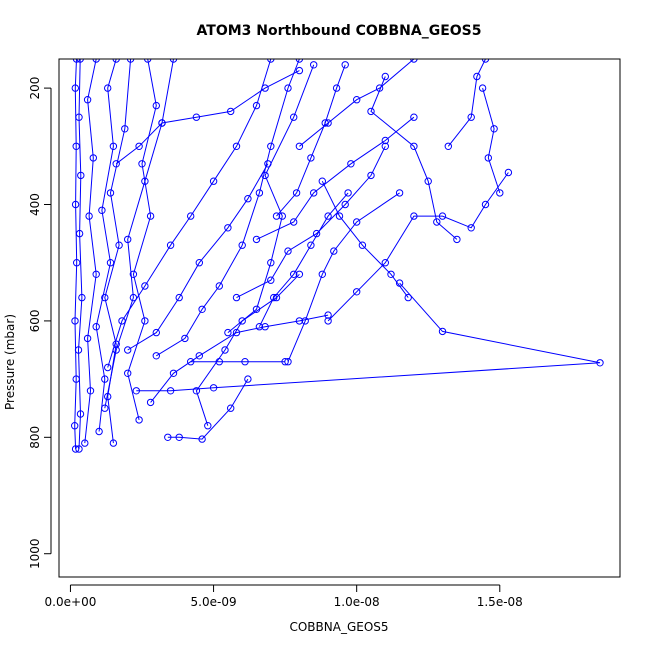 Image resolution: width=650 pixels, height=650 pixels. What do you see at coordinates (35, 553) in the screenshot?
I see `y-tick-label: 1000` at bounding box center [35, 553].